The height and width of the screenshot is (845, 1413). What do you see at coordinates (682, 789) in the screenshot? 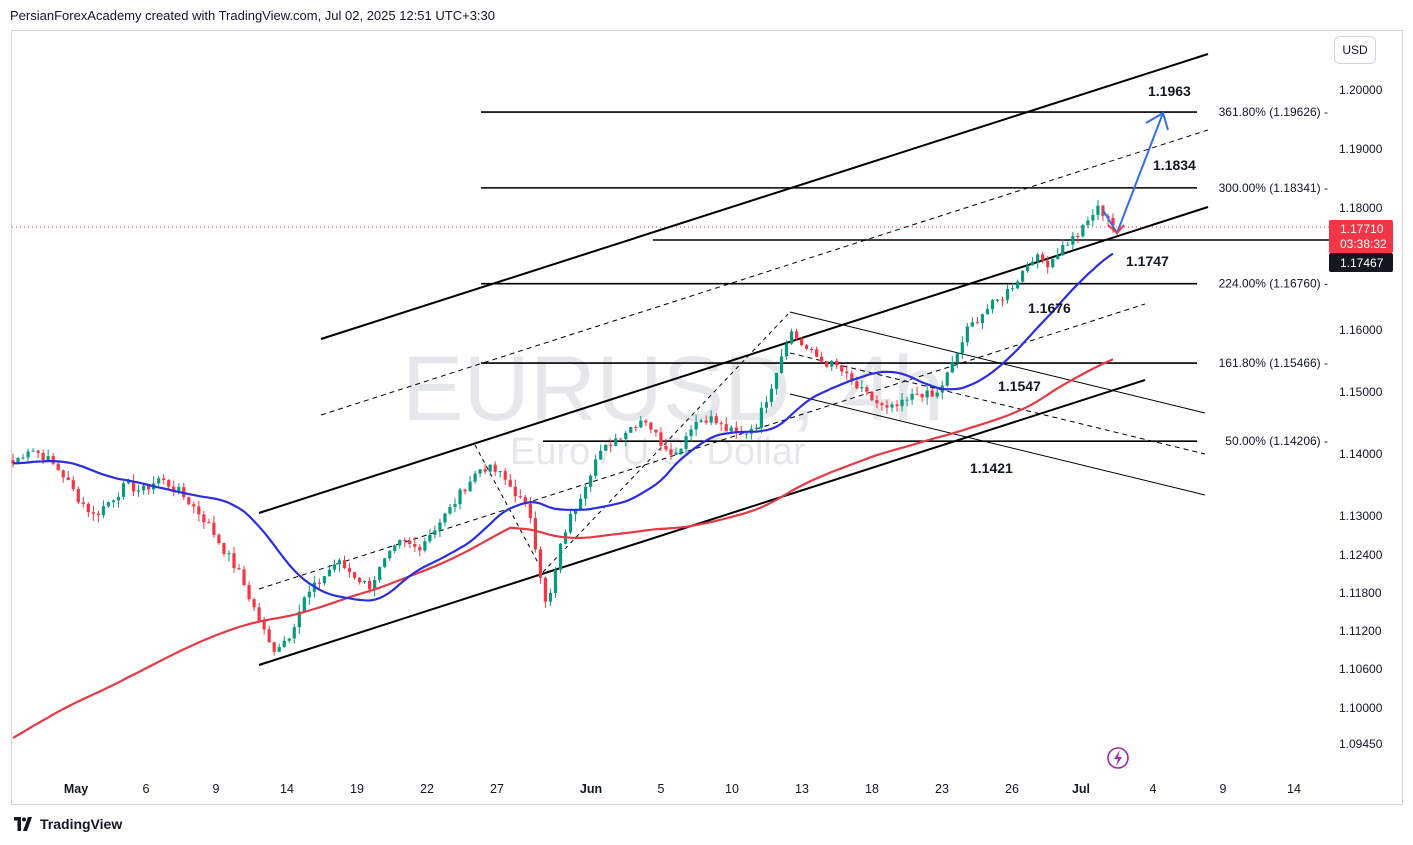
I see `time-axis: May 6 9 14 19 22 27 Jun 5 10 13 18 23 26 Jul 4 9 14` at bounding box center [682, 789].